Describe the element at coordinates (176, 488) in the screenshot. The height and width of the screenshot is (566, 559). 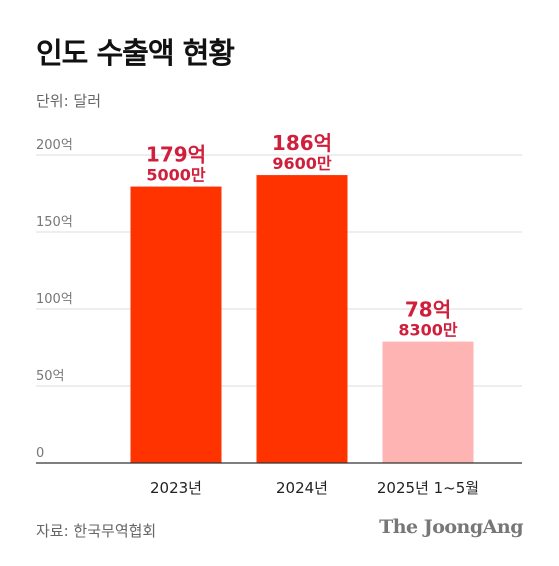
I see `x-tick-label: 2023년` at that location.